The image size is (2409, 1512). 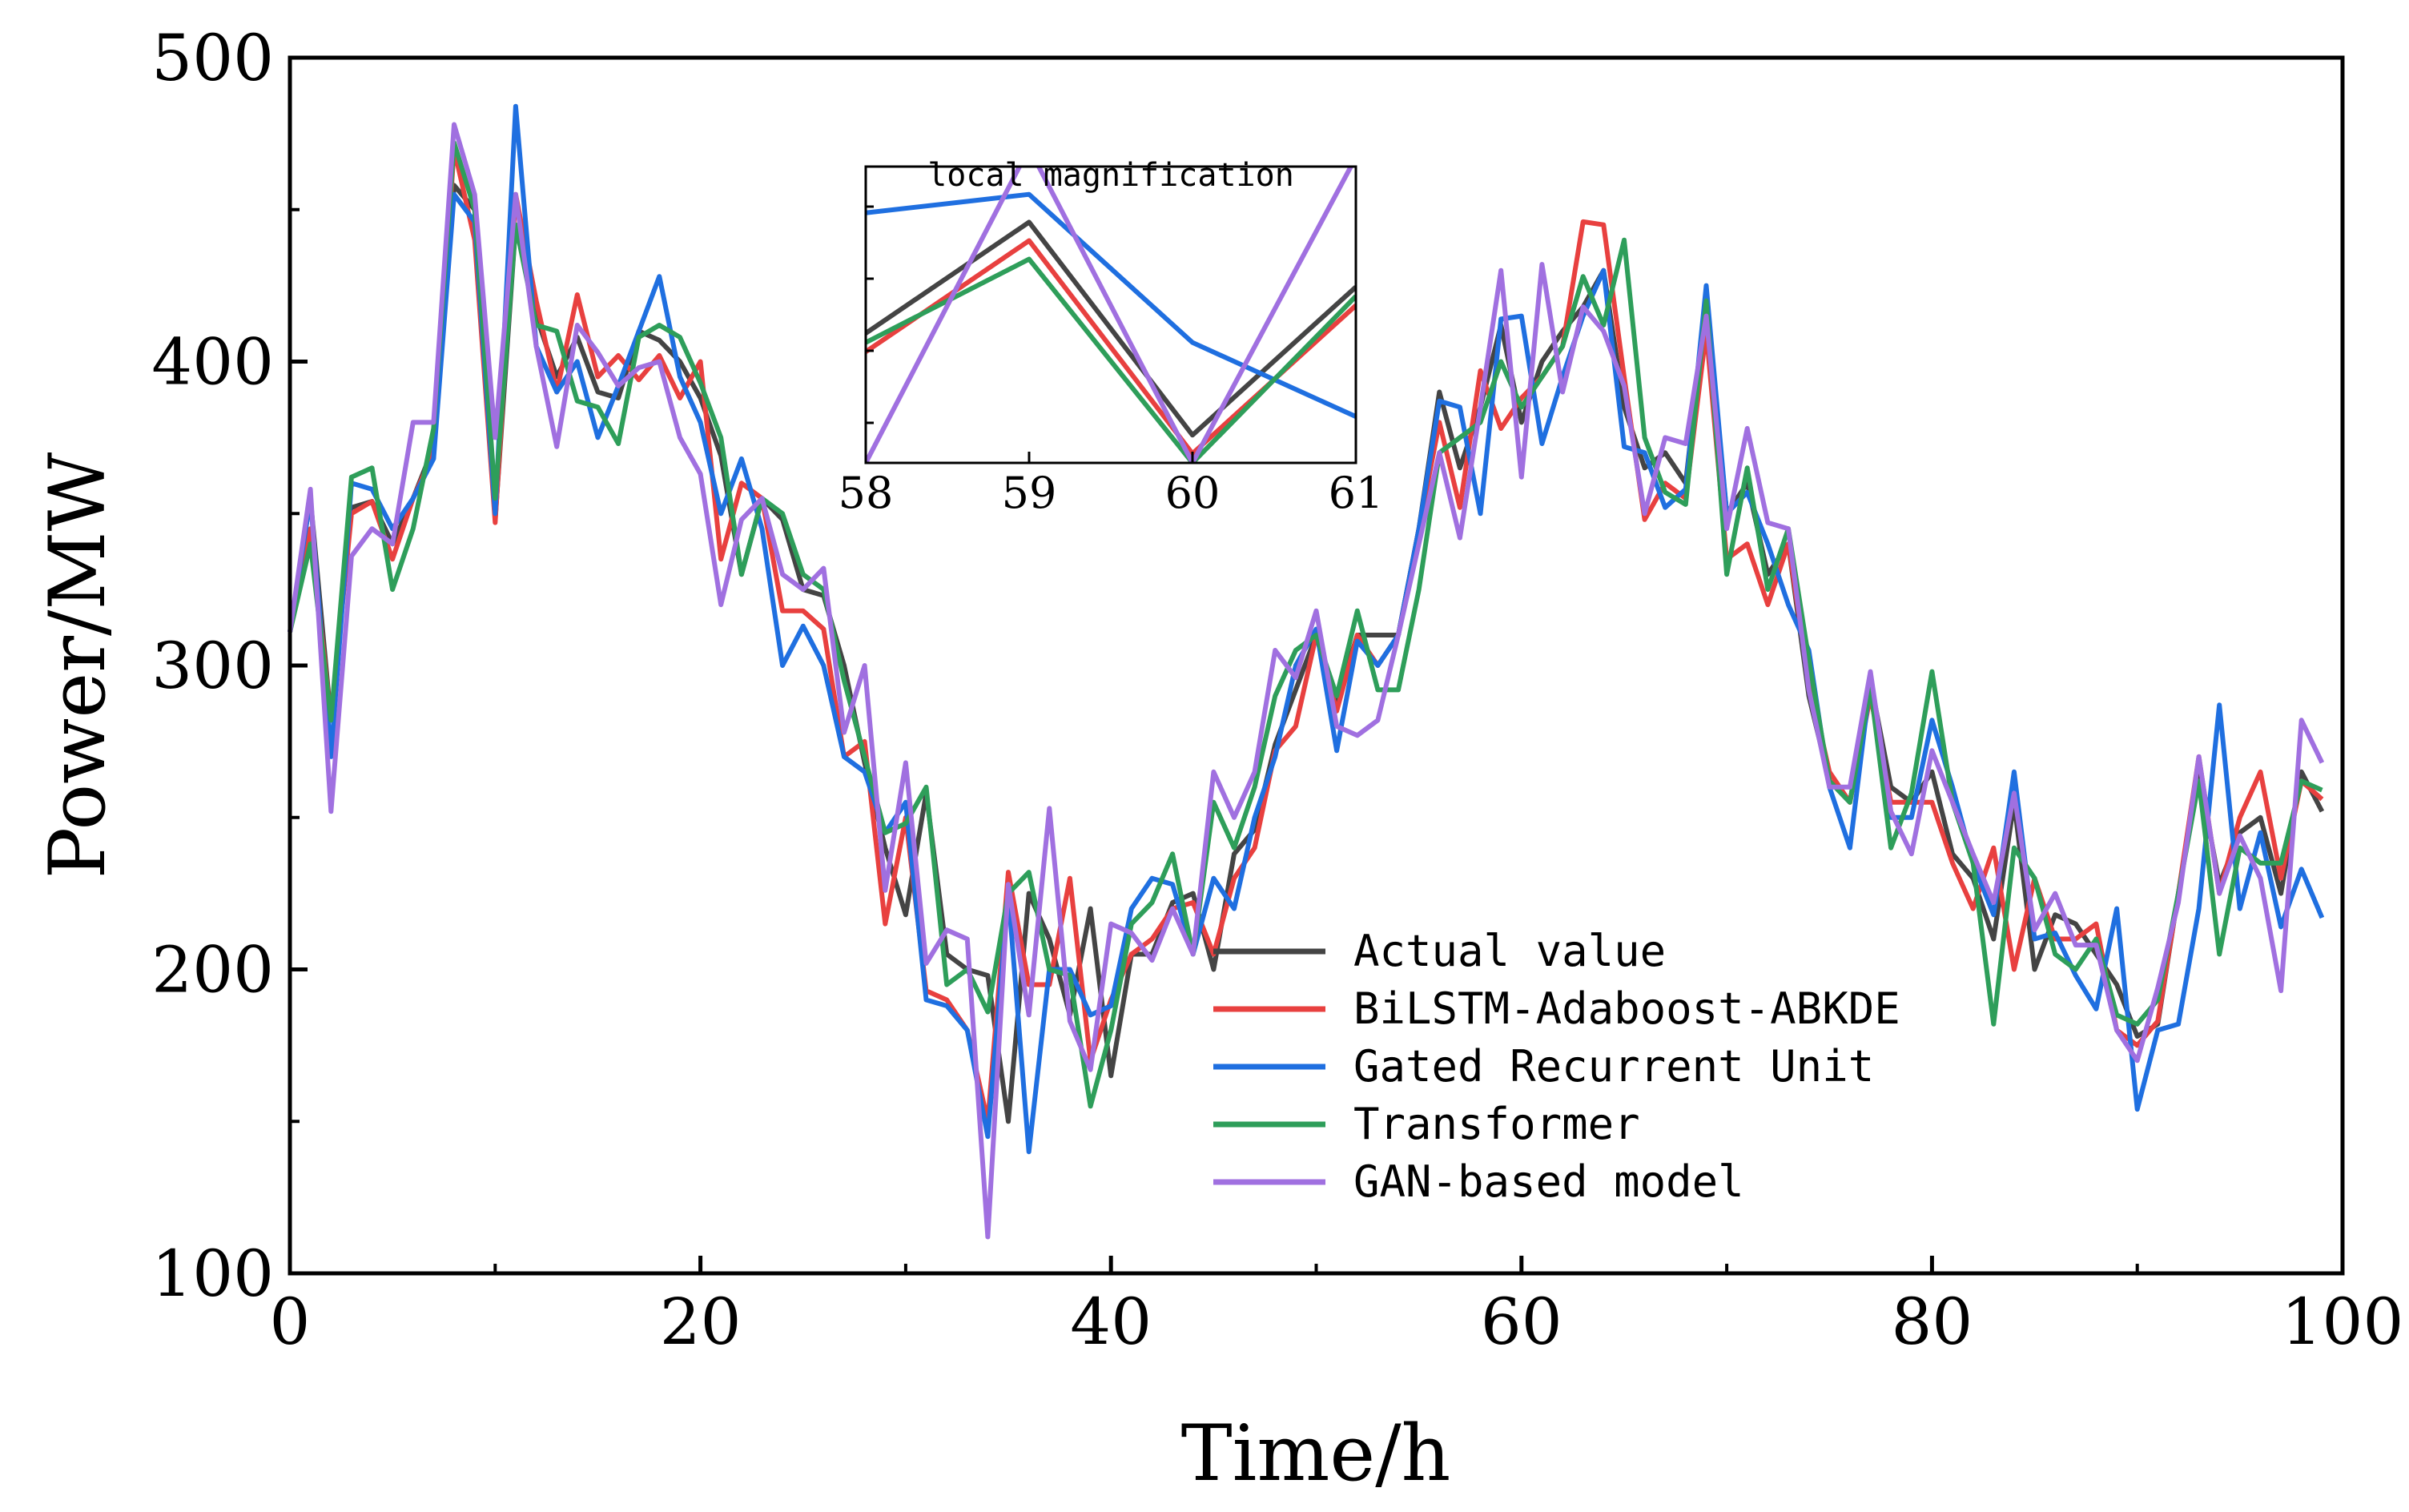 I want to click on inset-x-tick-label: 59, so click(x=1030, y=493).